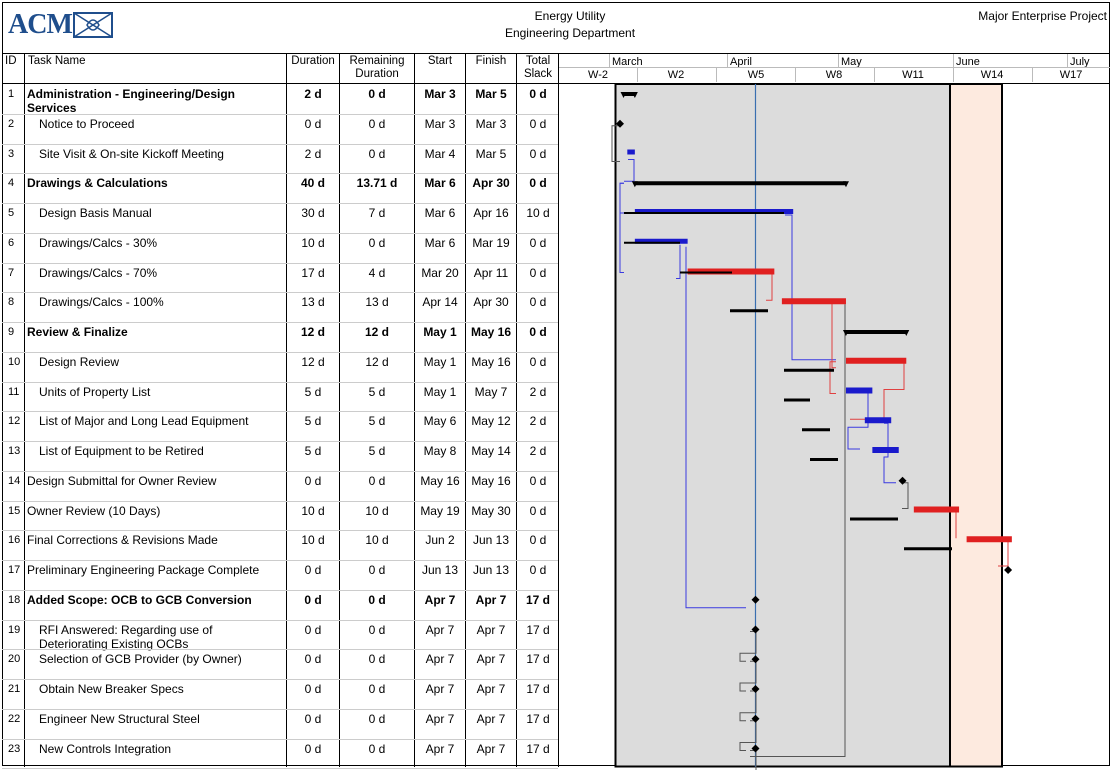 This screenshot has width=1115, height=770. I want to click on col-remaining-header: Remaining Duration, so click(377, 67).